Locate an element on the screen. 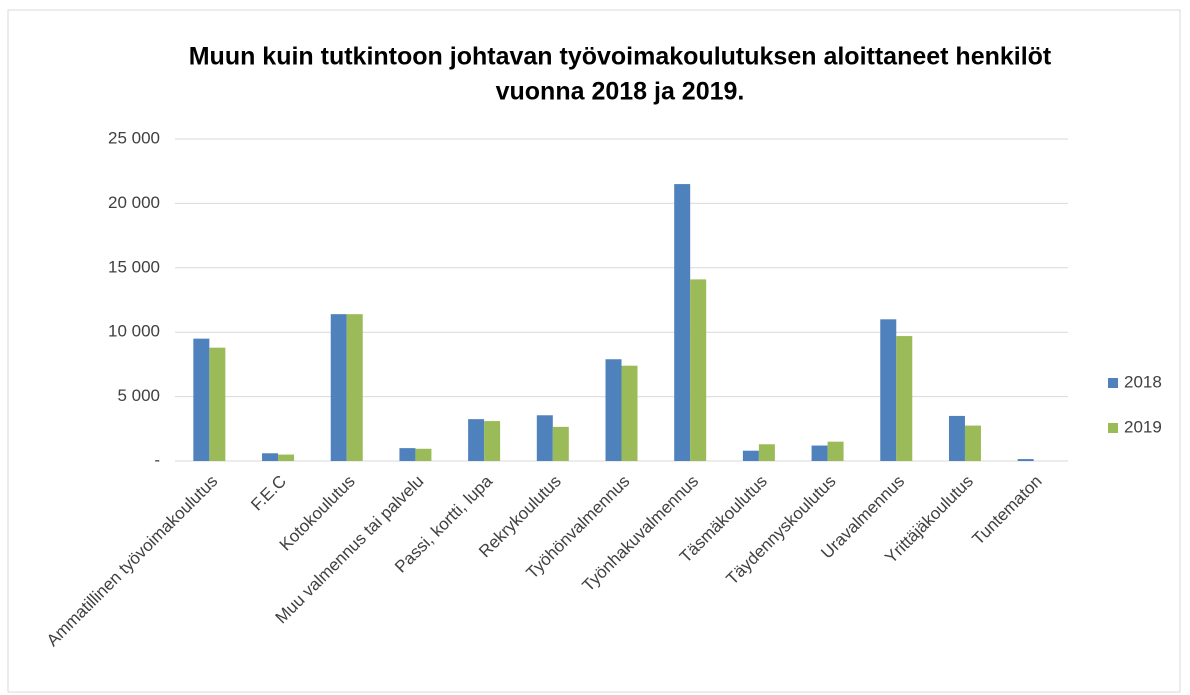  y-tick-label: 20 000 is located at coordinates (134, 202).